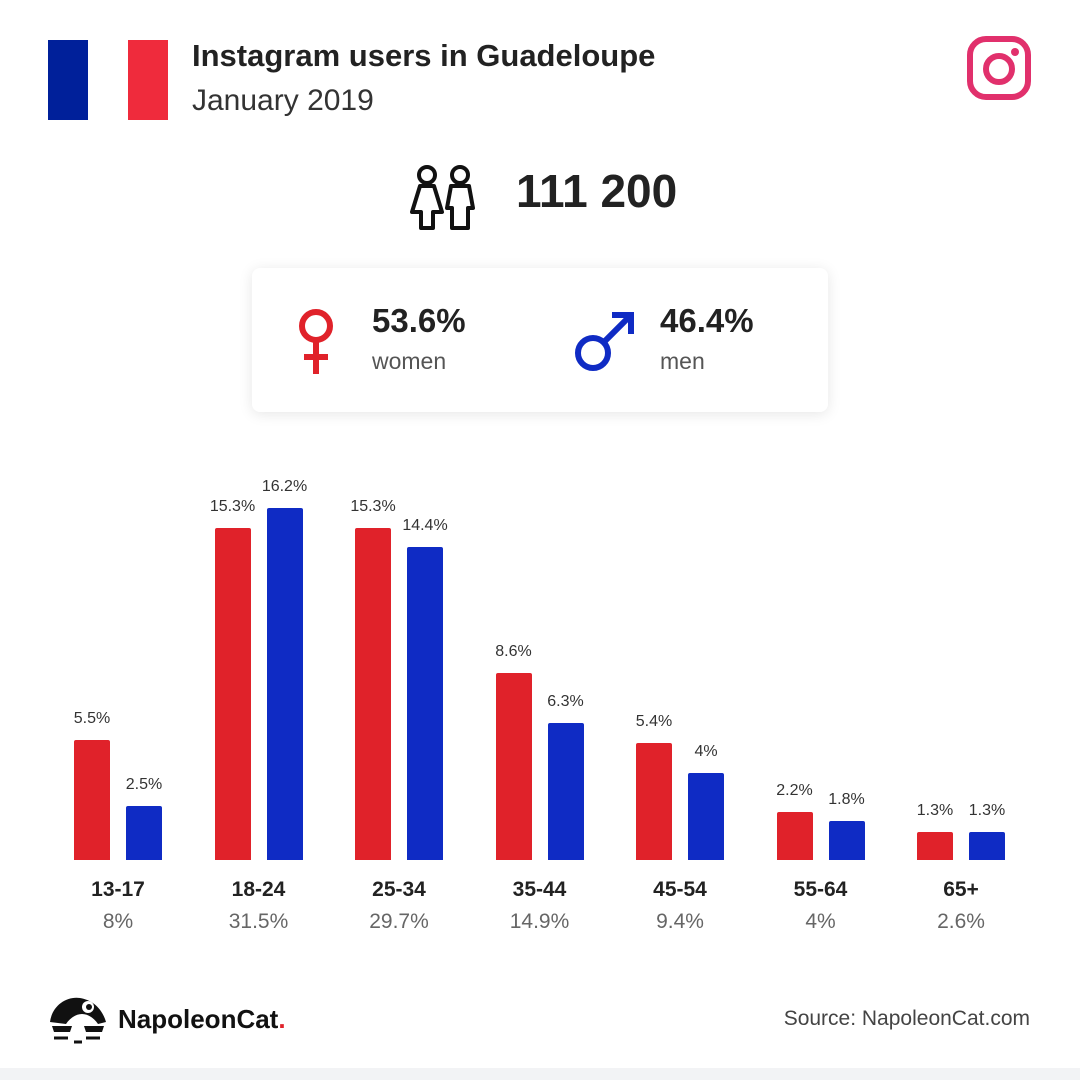  Describe the element at coordinates (283, 100) in the screenshot. I see `page-subtitle: January 2019` at that location.